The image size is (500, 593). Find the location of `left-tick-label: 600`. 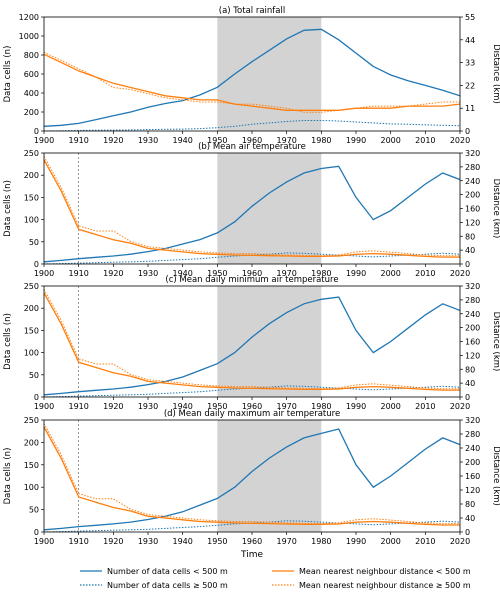

left-tick-label: 600 is located at coordinates (31, 74).